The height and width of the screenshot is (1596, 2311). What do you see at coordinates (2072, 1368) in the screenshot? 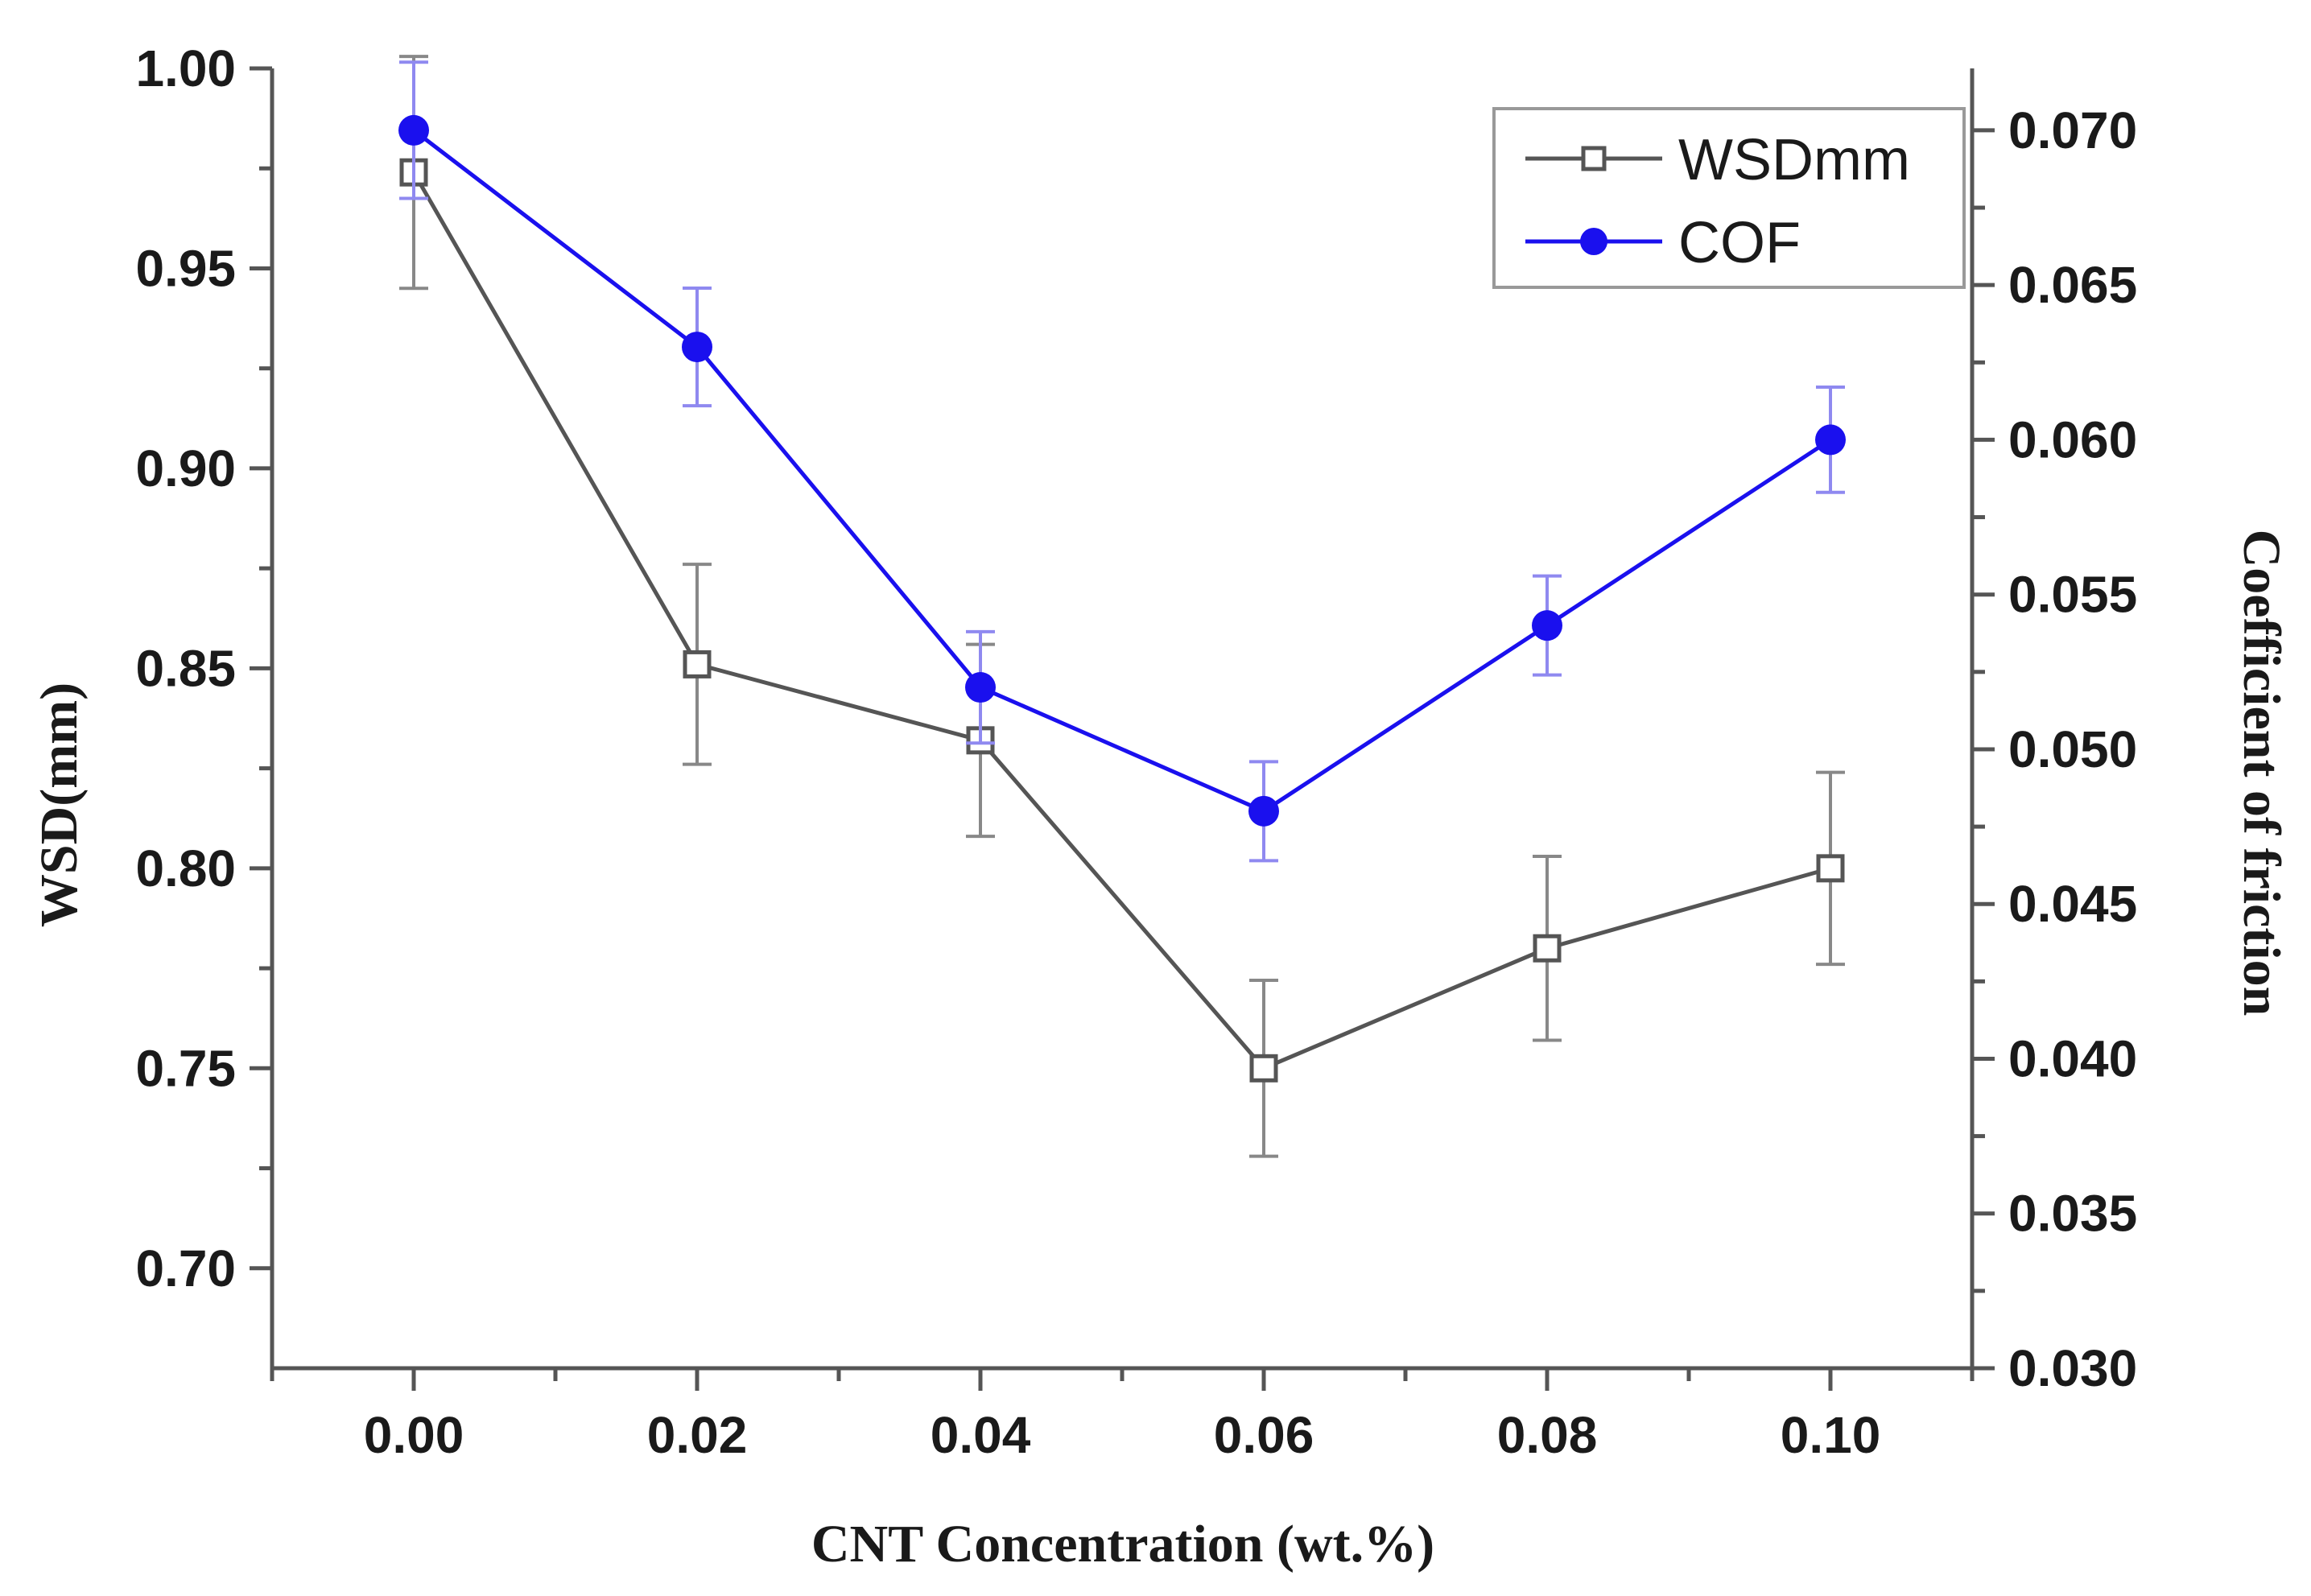
I see `y2-tick-label: 0.030` at bounding box center [2072, 1368].